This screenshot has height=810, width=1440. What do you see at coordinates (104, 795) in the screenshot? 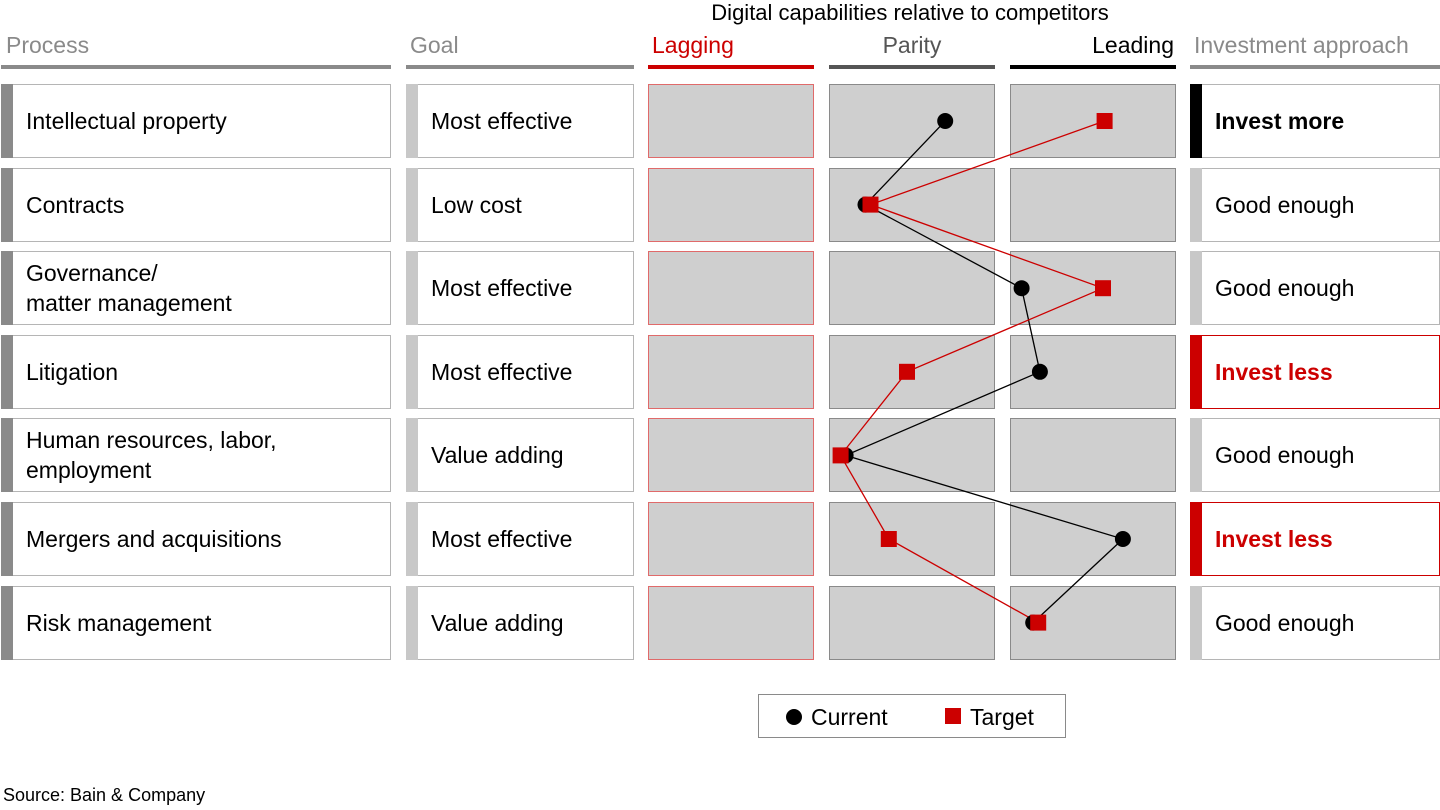
I see `source-note: Source: Bain & Company` at bounding box center [104, 795].